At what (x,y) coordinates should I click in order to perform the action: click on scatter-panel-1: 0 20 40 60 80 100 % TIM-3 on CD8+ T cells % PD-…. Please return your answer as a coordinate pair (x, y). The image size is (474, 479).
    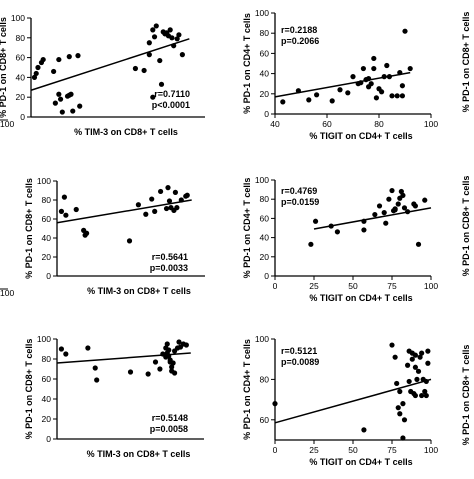
    Looking at the image, I should click on (102, 75).